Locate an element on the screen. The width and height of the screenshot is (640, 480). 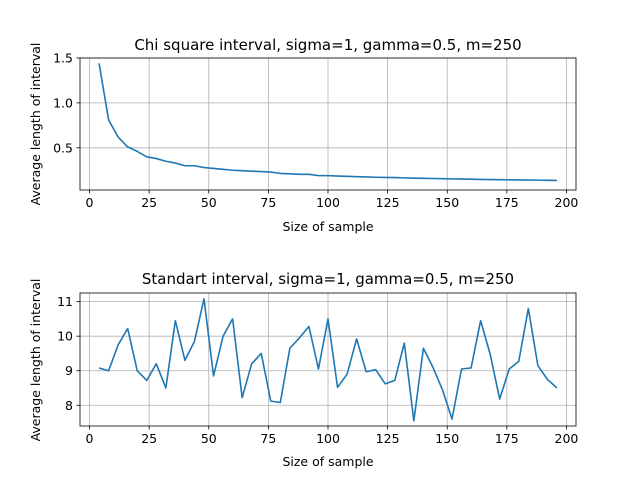
y-tick-label: 10 is located at coordinates (65, 336).